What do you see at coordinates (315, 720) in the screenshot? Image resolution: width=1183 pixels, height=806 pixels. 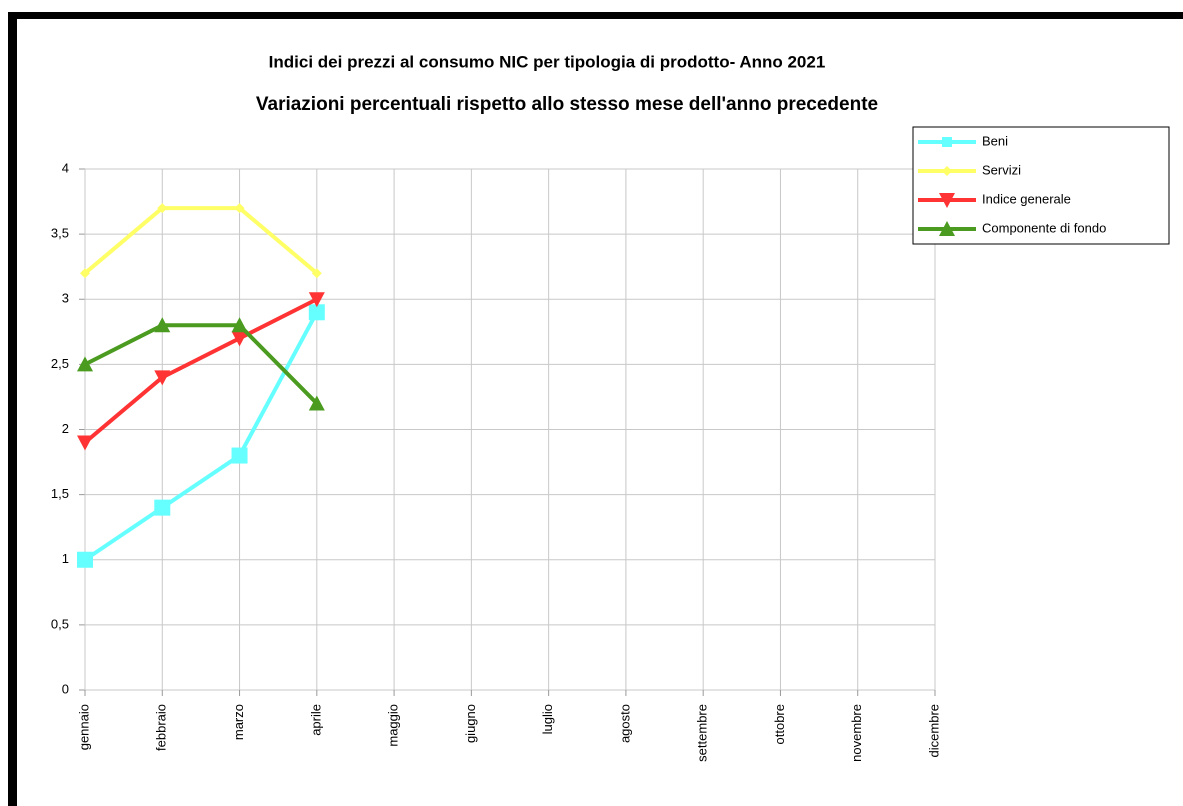 I see `x-tick-label: aprile` at bounding box center [315, 720].